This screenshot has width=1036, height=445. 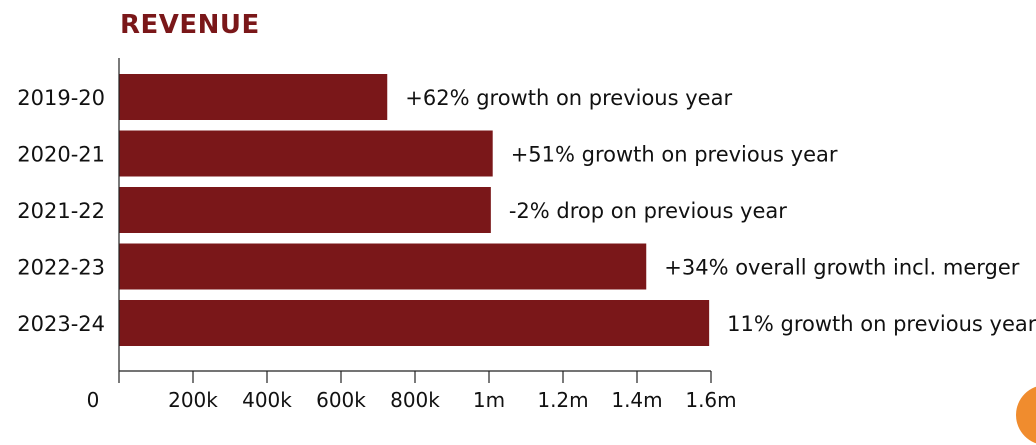 What do you see at coordinates (648, 211) in the screenshot?
I see `bar-annotation: -2% drop on previous year` at bounding box center [648, 211].